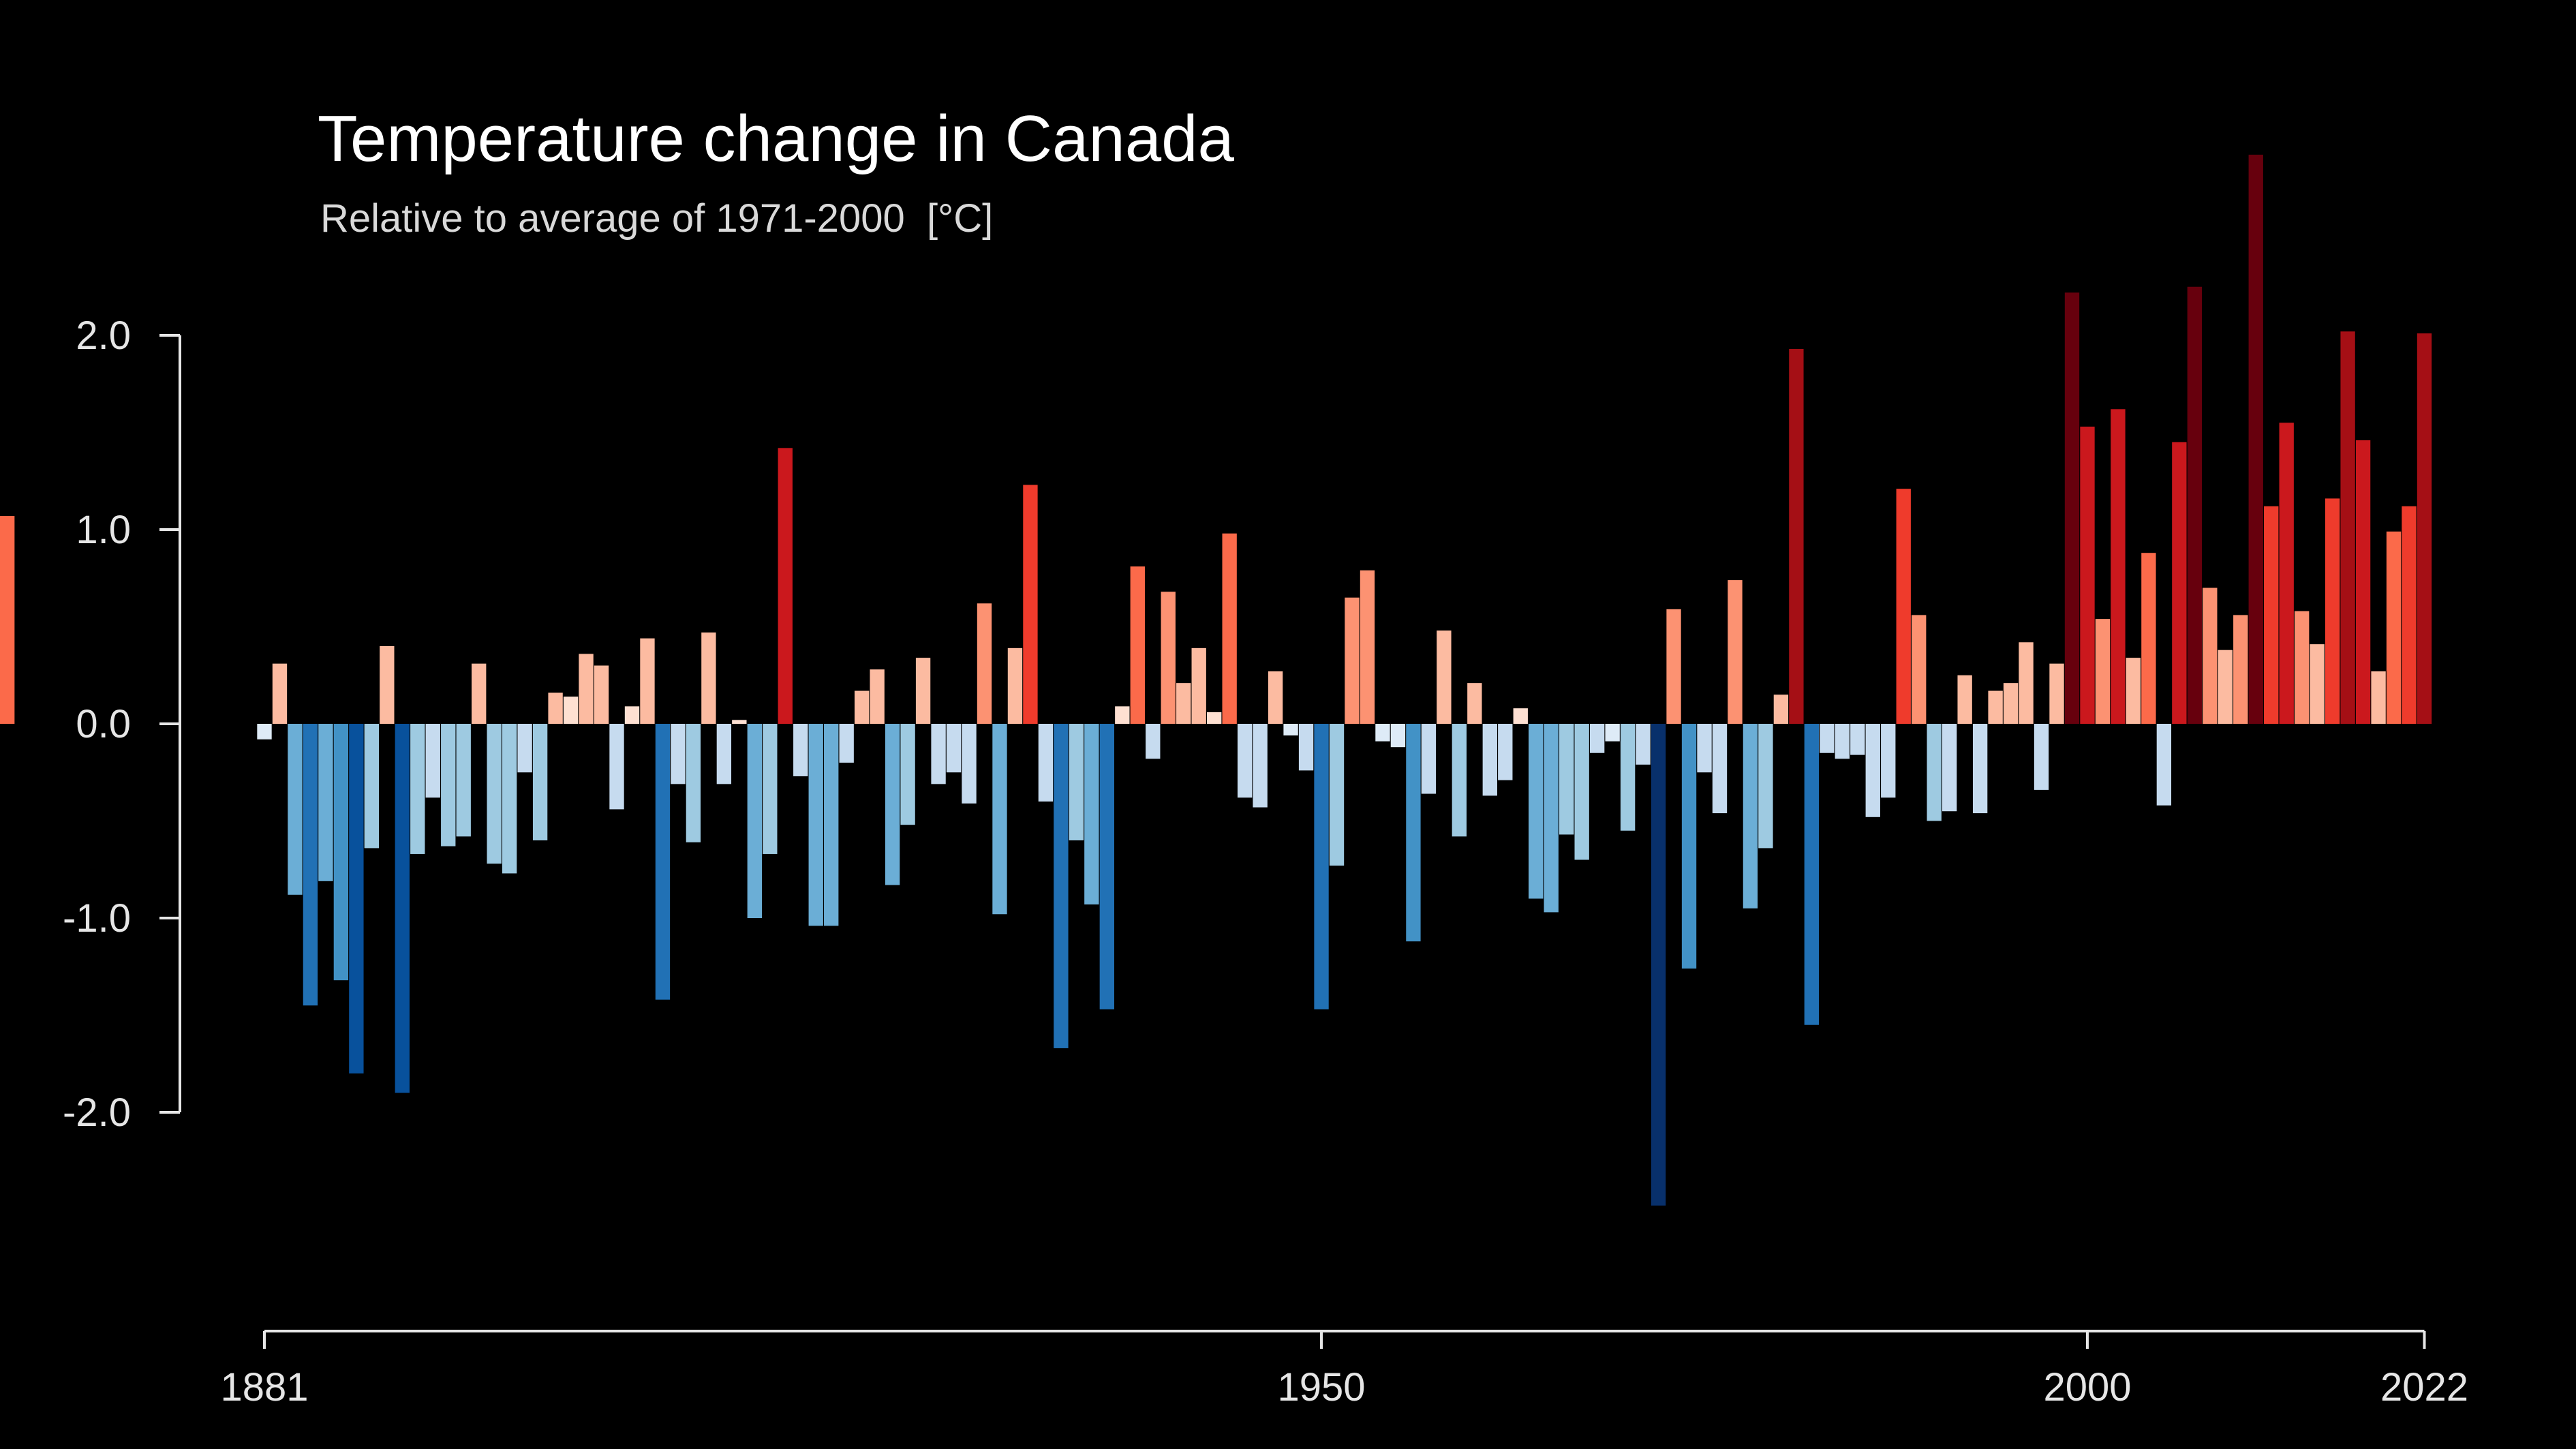 Image resolution: width=2576 pixels, height=1449 pixels. Describe the element at coordinates (1903, 606) in the screenshot. I see `bar-1988` at that location.